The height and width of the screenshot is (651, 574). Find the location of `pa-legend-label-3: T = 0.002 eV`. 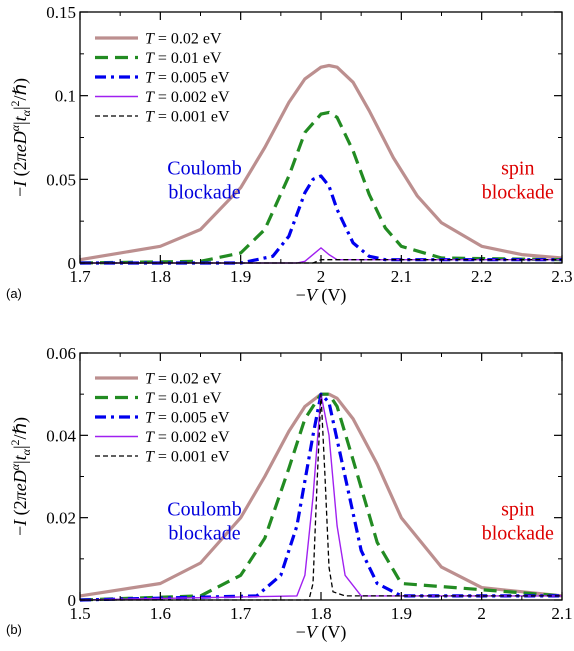

pa-legend-label-3: T = 0.002 eV is located at coordinates (187, 97).